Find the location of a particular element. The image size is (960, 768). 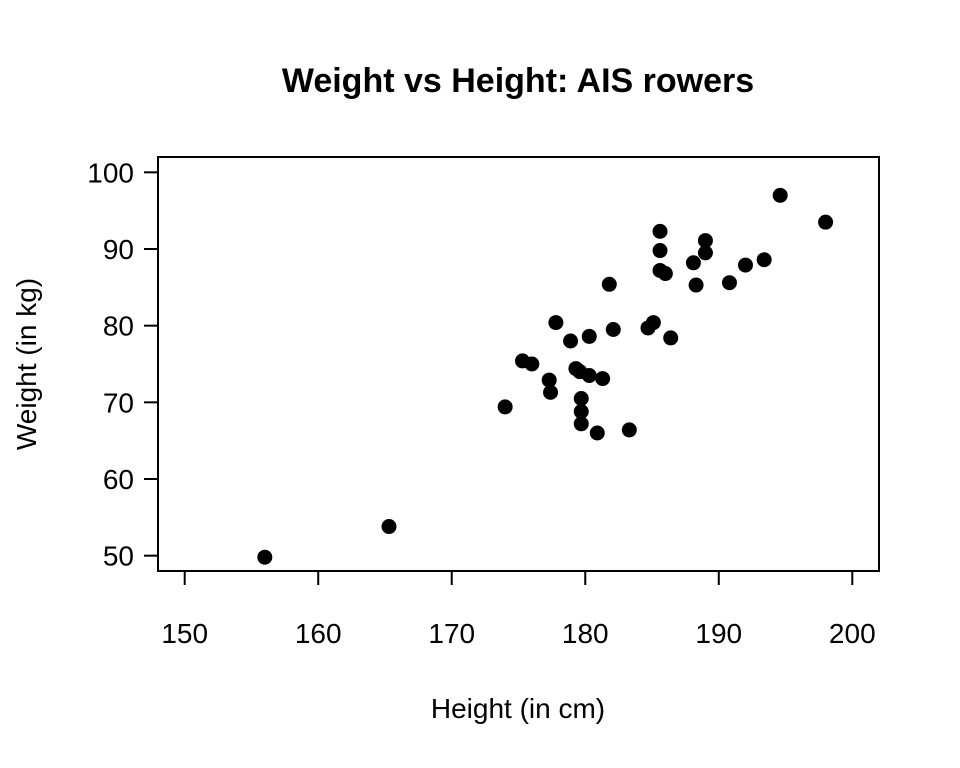

x-tick-label: 170 is located at coordinates (451, 633).